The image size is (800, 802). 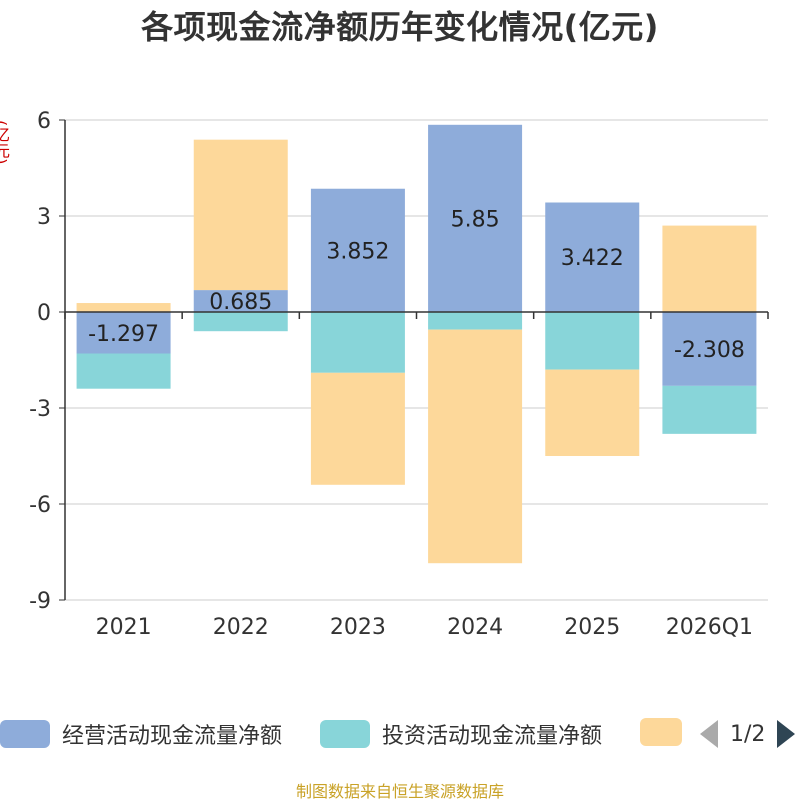 What do you see at coordinates (172, 736) in the screenshot?
I see `legend-label-operating: 经营活动现金流量净额` at bounding box center [172, 736].